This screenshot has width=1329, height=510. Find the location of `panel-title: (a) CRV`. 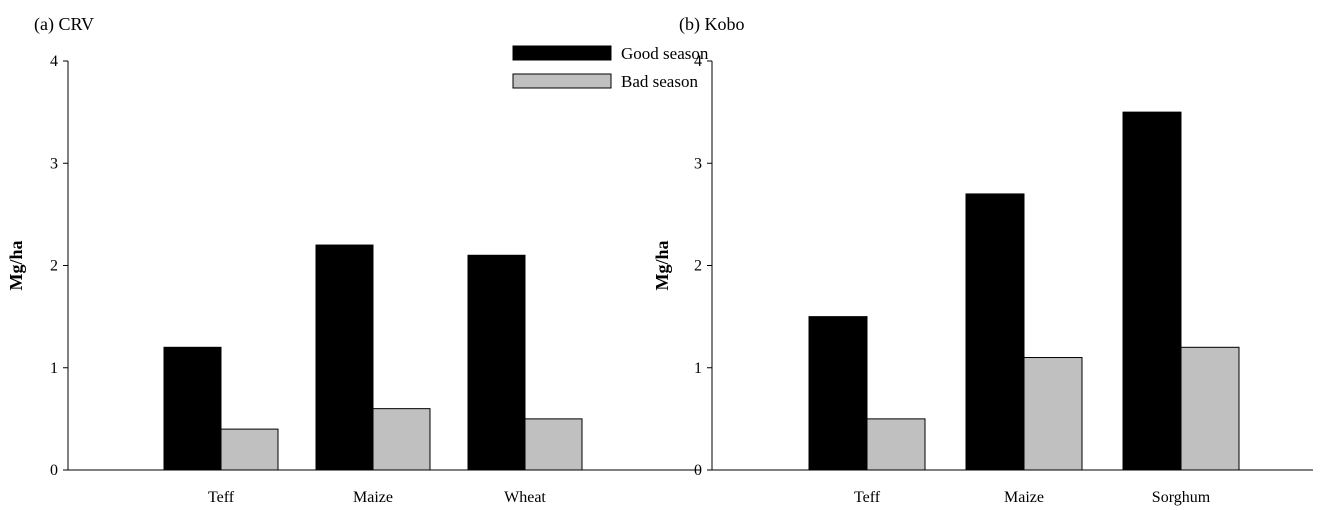

panel-title: (a) CRV is located at coordinates (64, 24).